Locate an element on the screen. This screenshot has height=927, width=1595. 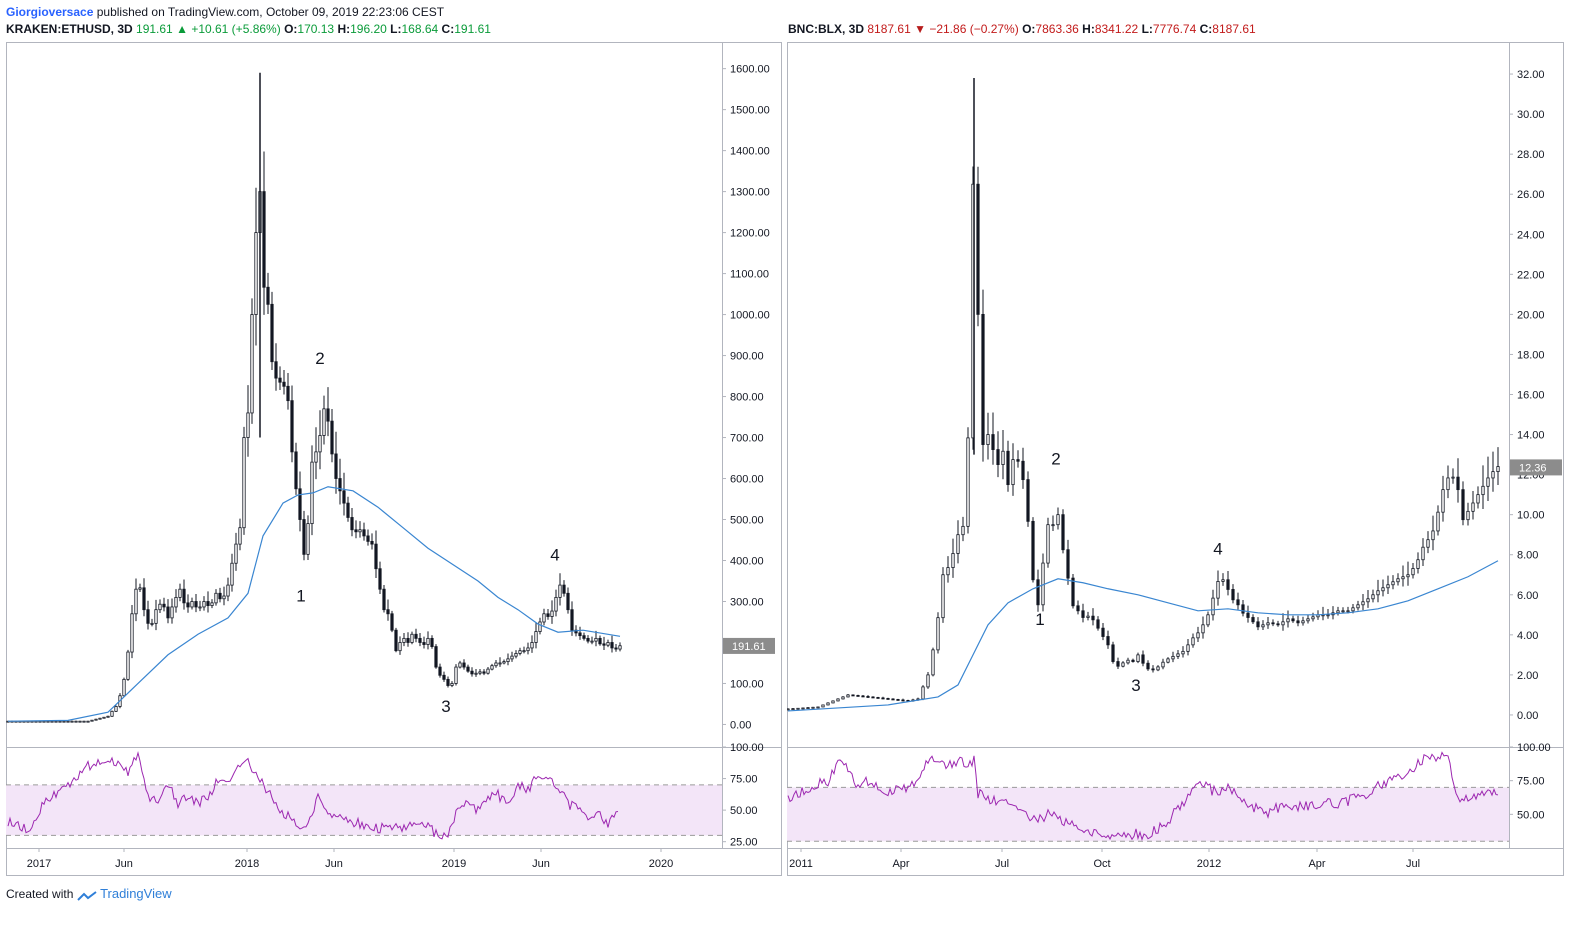
price-tick-label: 1000.00 is located at coordinates (750, 316).